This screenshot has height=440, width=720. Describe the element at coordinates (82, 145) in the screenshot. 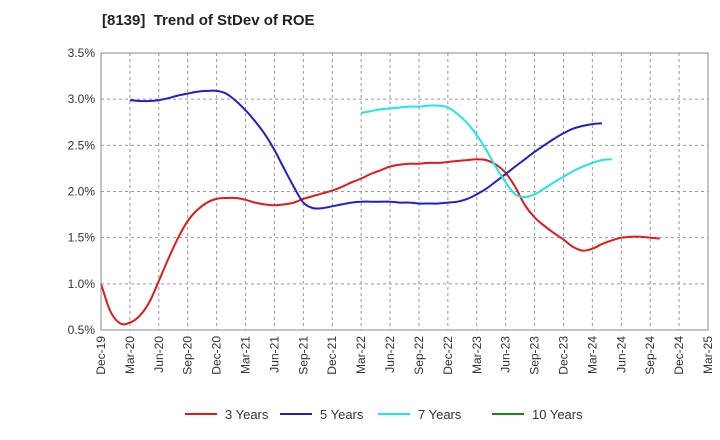

I see `y-tick-label: 2.5%` at that location.